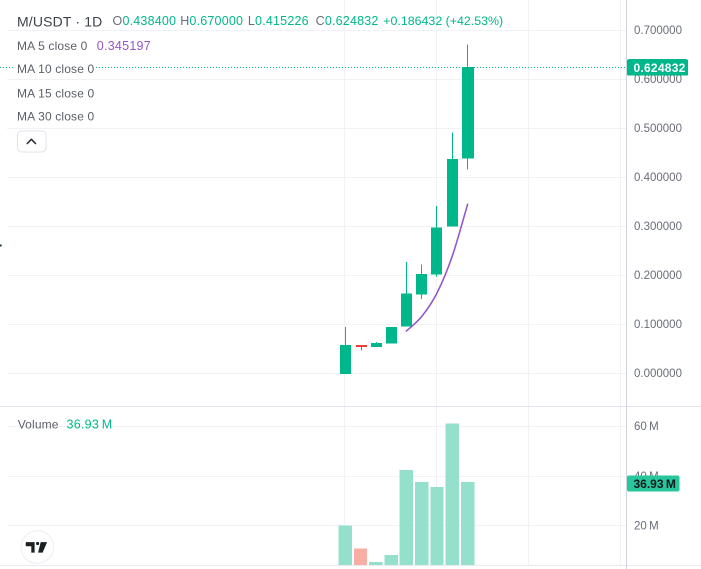 Image resolution: width=701 pixels, height=569 pixels. Describe the element at coordinates (59, 21) in the screenshot. I see `svg-text: M/USDT · 1D` at that location.